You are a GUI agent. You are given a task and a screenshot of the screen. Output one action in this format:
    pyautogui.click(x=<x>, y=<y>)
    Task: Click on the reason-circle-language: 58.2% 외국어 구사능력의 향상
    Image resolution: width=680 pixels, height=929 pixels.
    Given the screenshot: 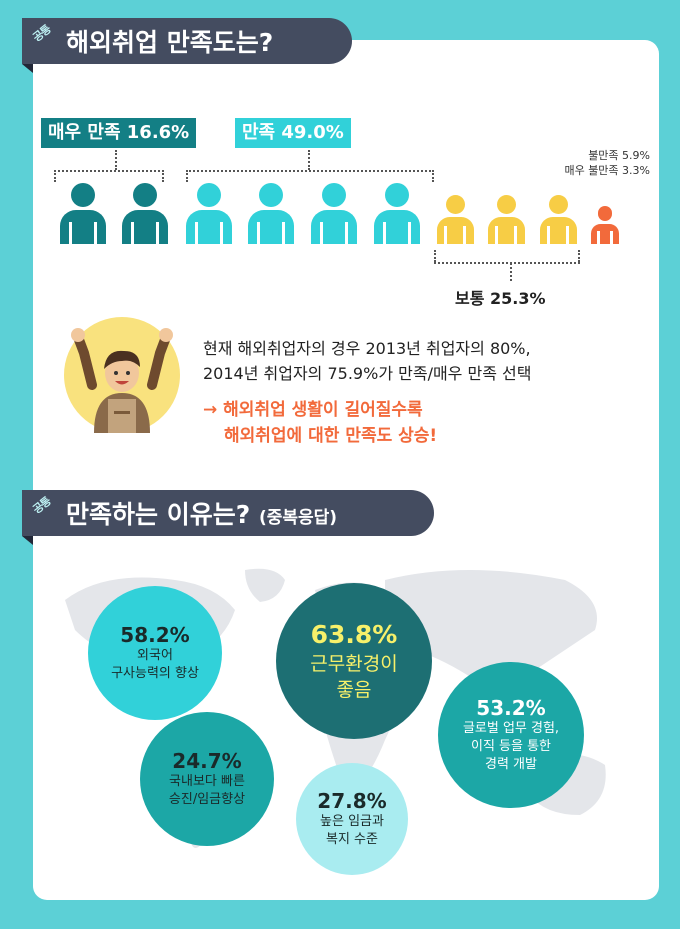 What is the action you would take?
    pyautogui.click(x=155, y=653)
    